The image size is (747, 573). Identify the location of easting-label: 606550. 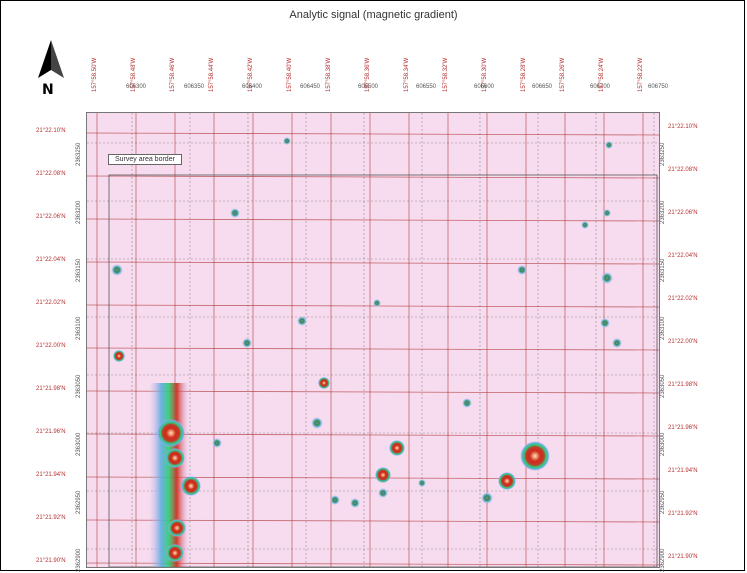
(426, 87).